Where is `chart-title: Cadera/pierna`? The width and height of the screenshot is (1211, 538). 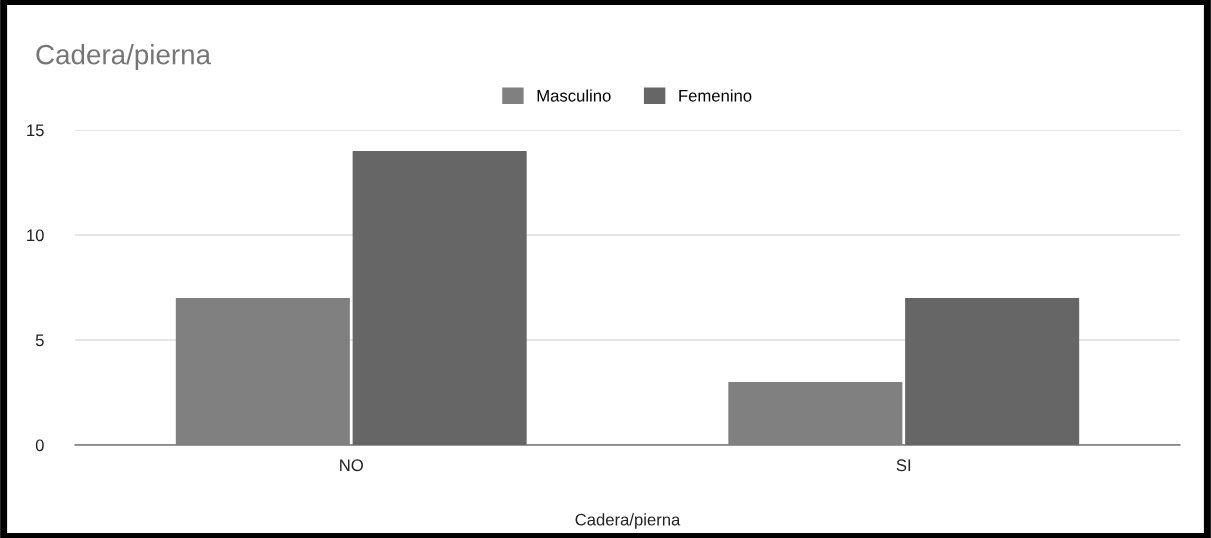
chart-title: Cadera/pierna is located at coordinates (124, 57).